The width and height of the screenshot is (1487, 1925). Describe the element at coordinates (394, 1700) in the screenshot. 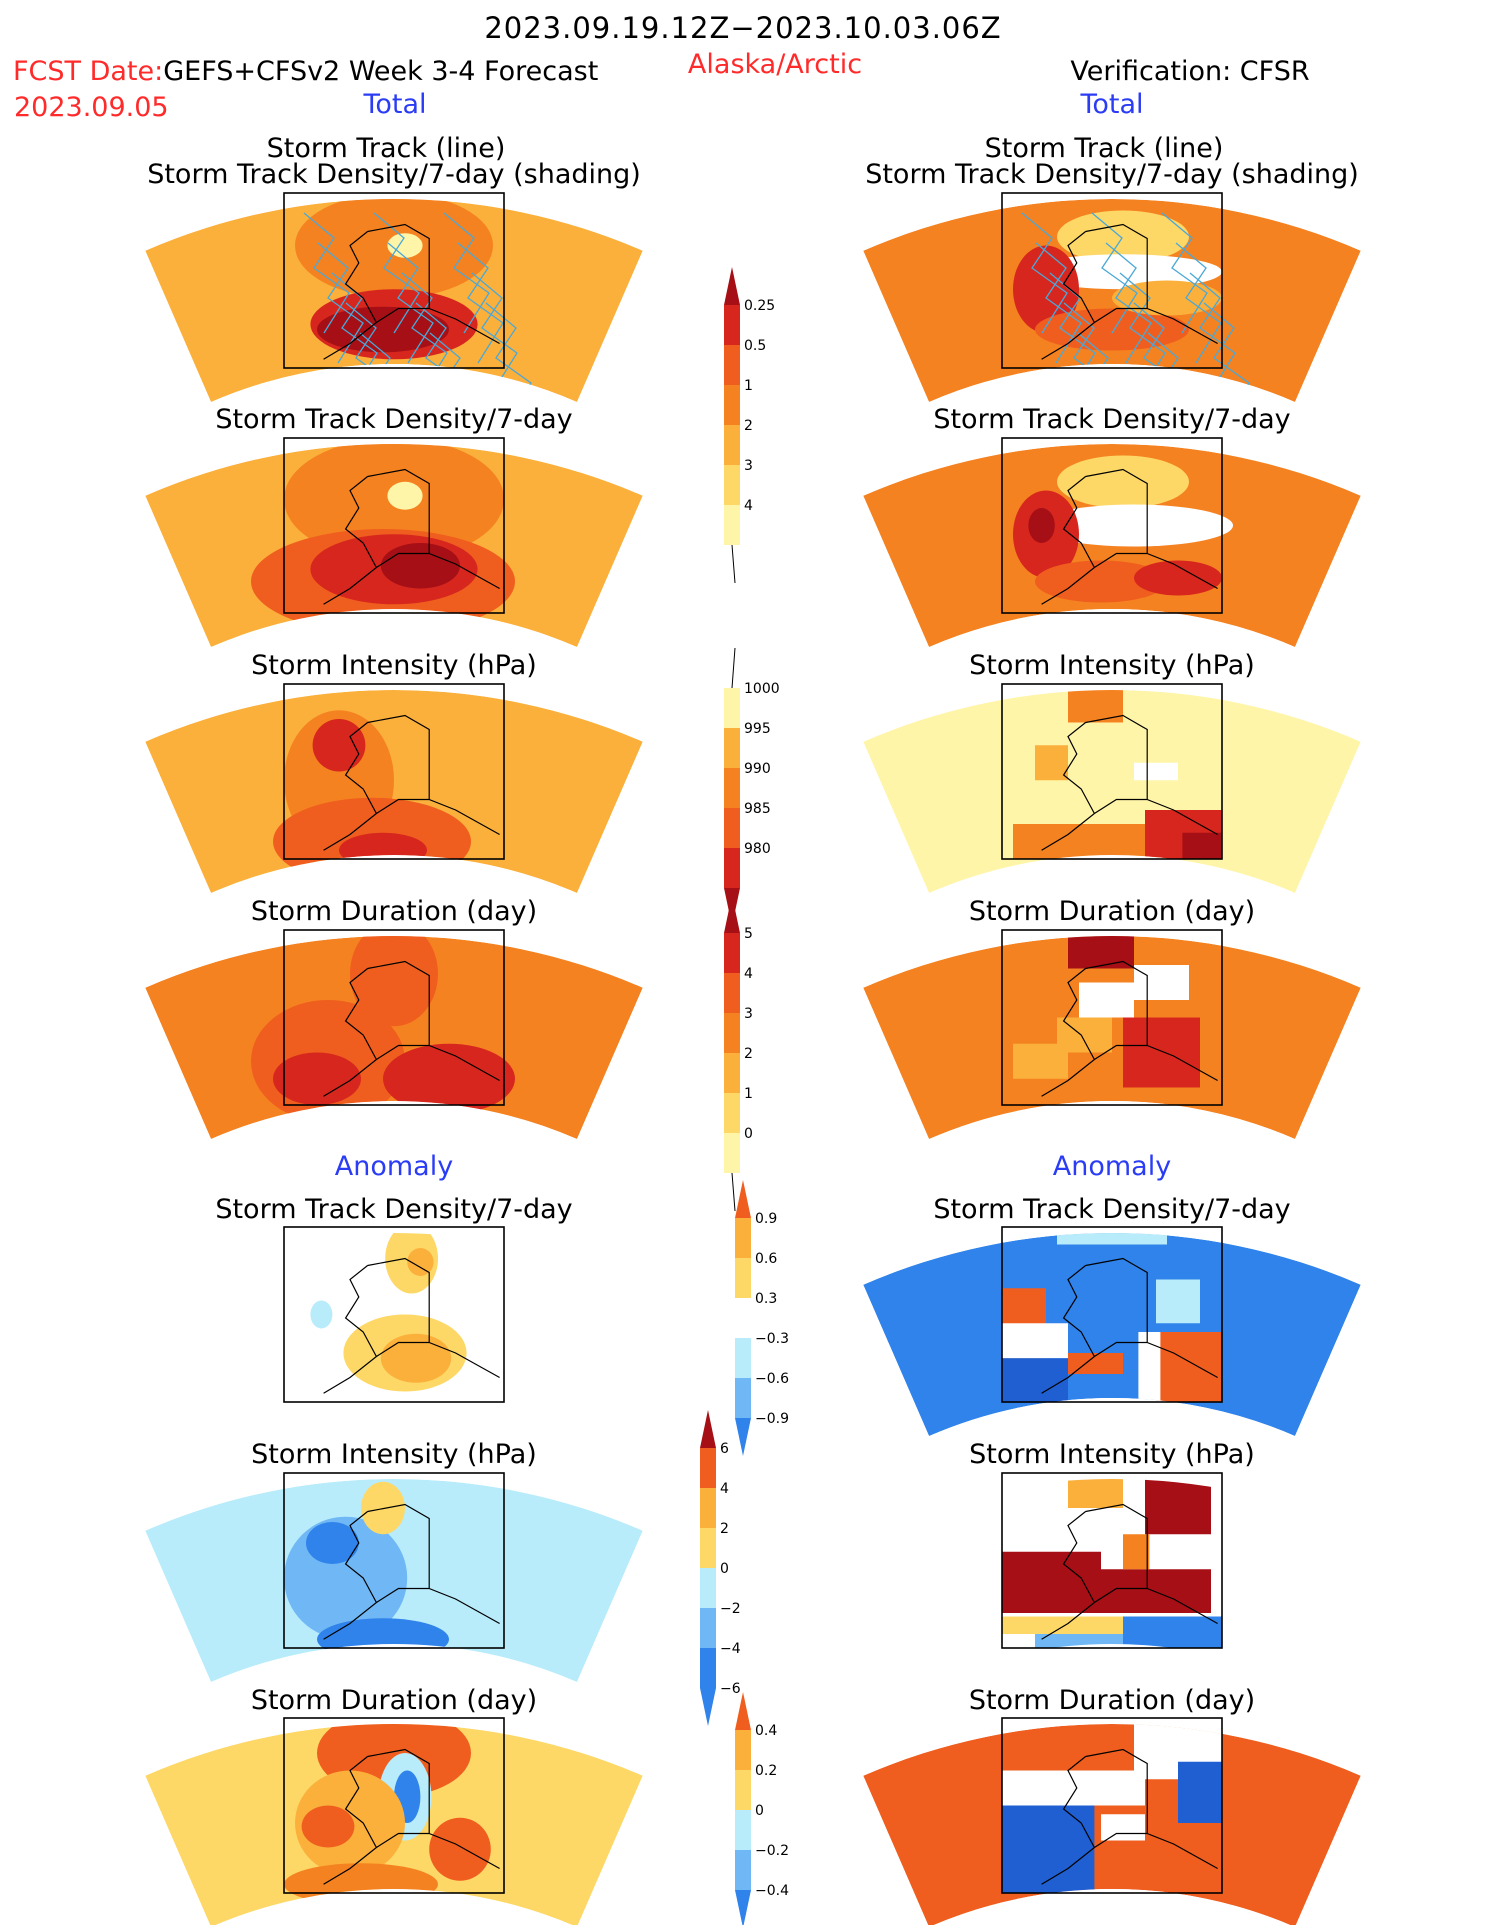

I see `left-duration-anom-title: Storm Duration (day)` at that location.